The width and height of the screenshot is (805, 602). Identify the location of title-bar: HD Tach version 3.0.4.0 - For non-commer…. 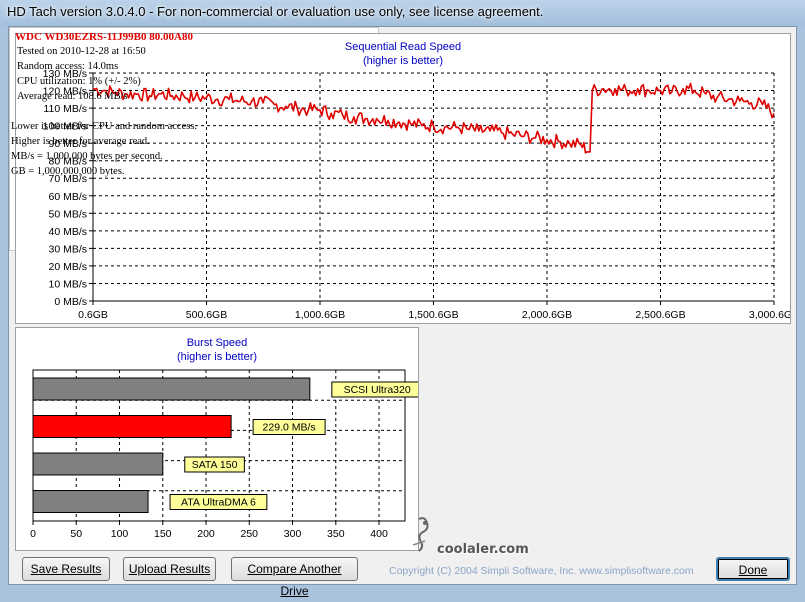
(402, 13).